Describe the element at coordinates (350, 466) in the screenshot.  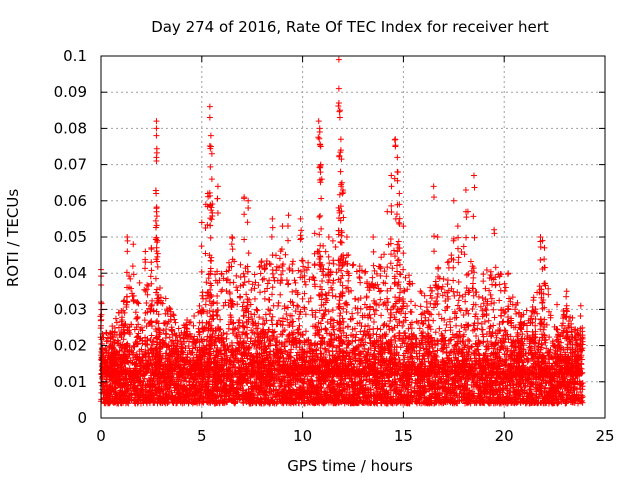
I see `x-axis-label: GPS time / hours` at that location.